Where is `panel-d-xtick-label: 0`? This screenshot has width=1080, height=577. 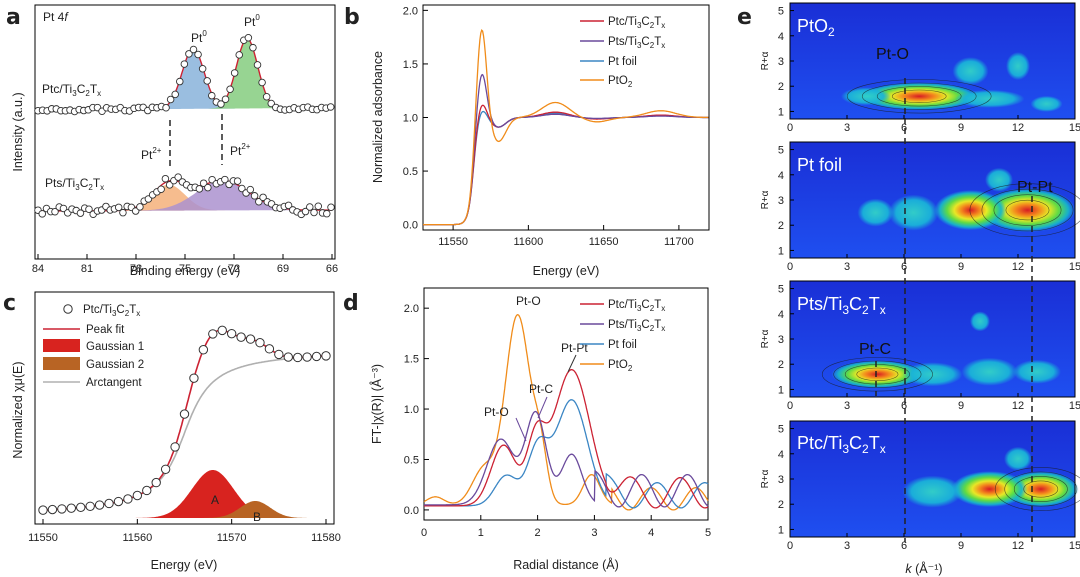
panel-d-xtick-label: 0 is located at coordinates (424, 533).